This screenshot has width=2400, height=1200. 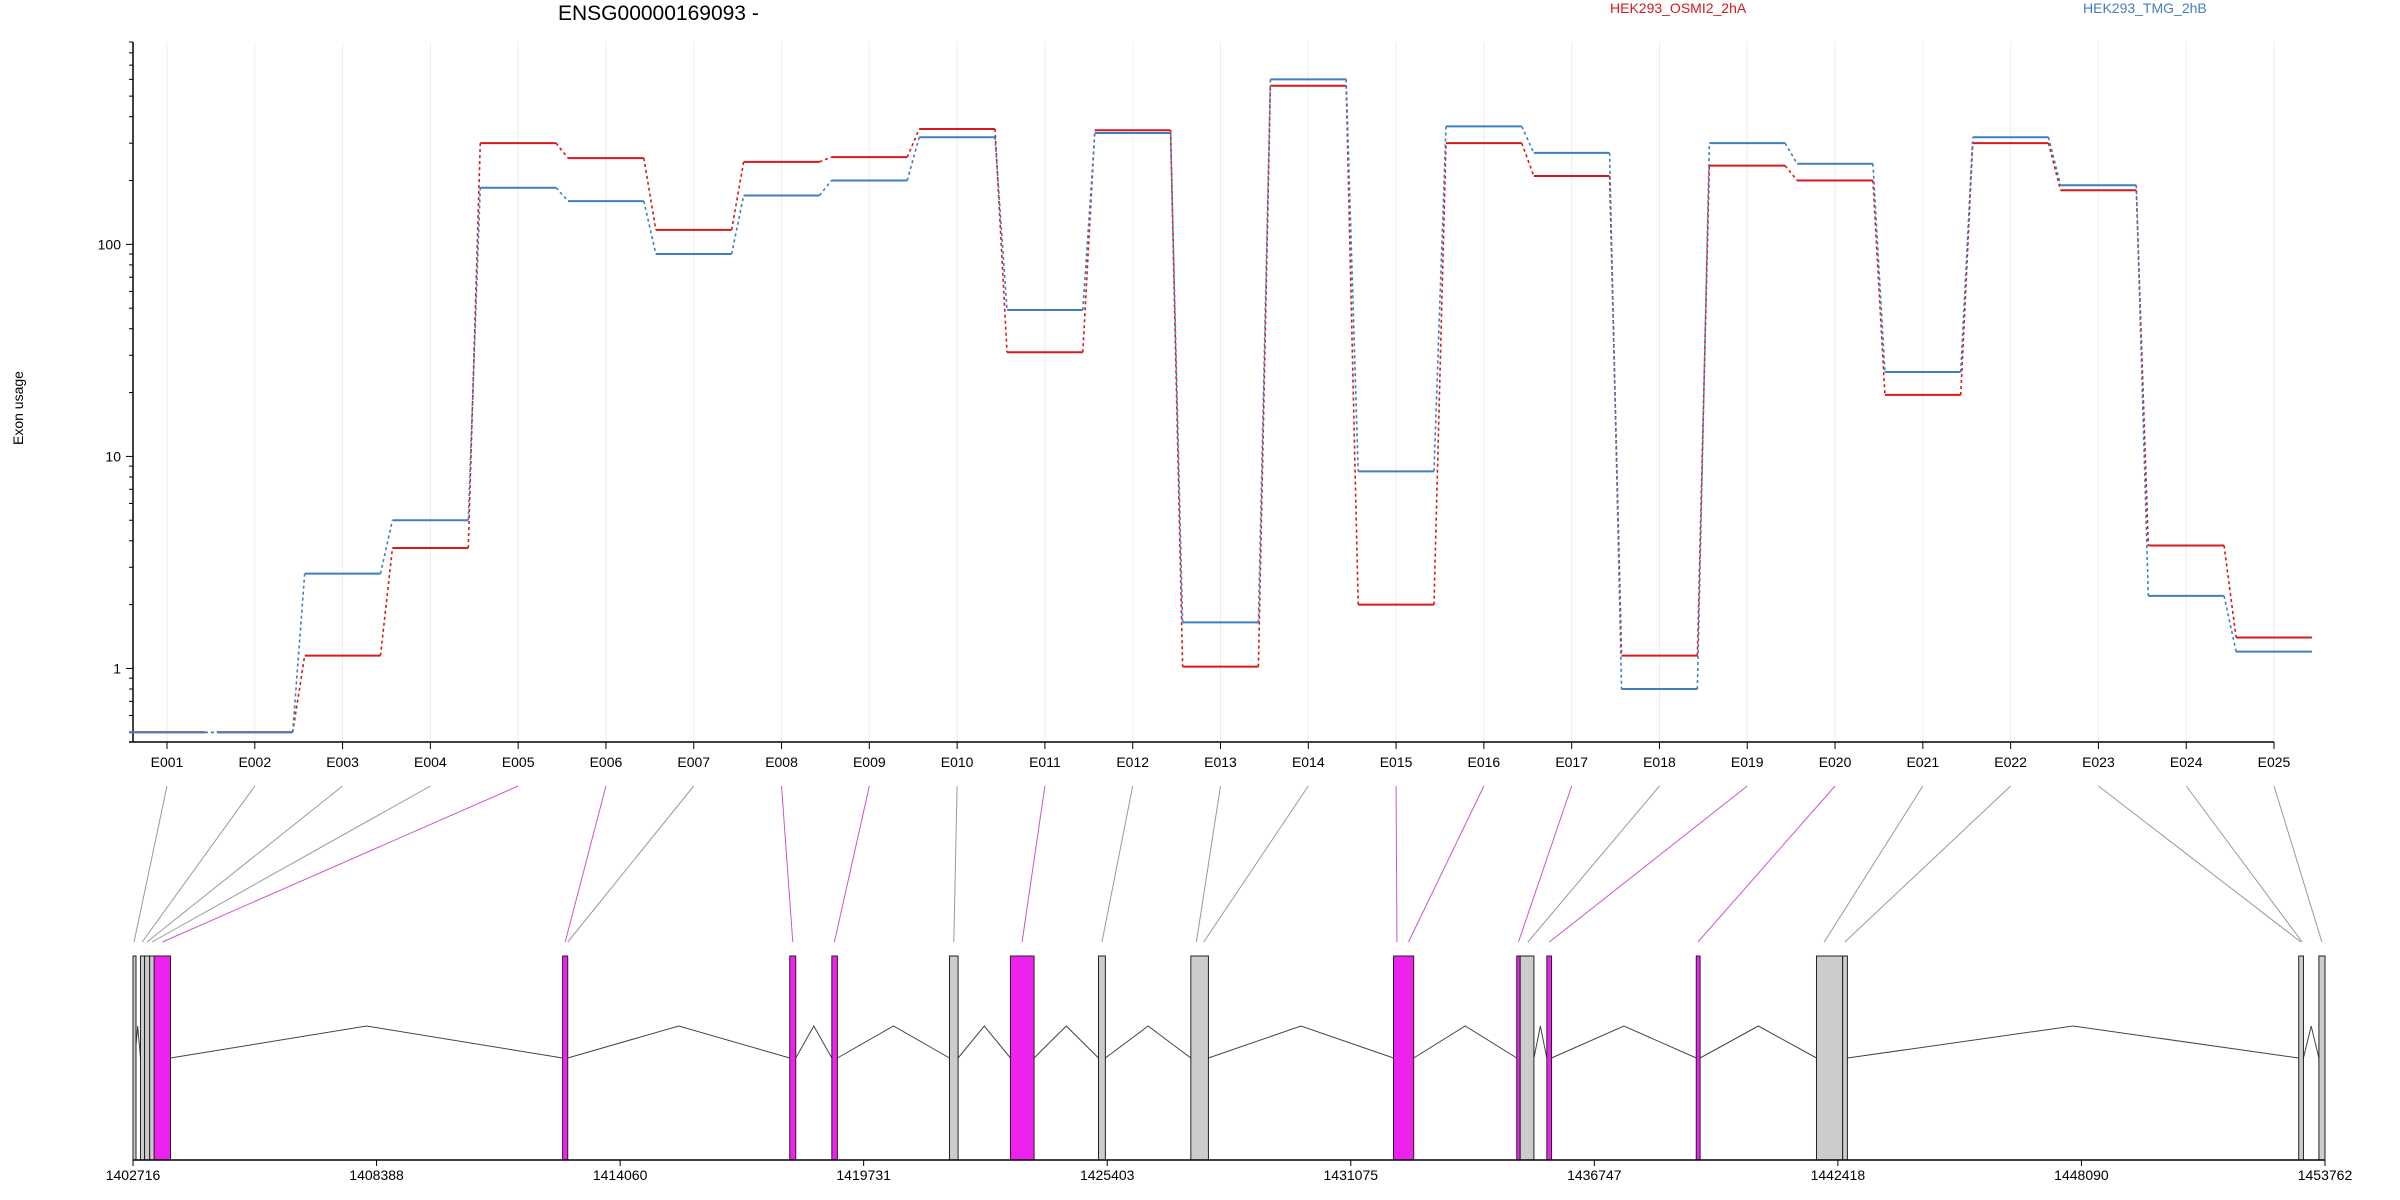 I want to click on x-tick-label: E025, so click(x=2274, y=762).